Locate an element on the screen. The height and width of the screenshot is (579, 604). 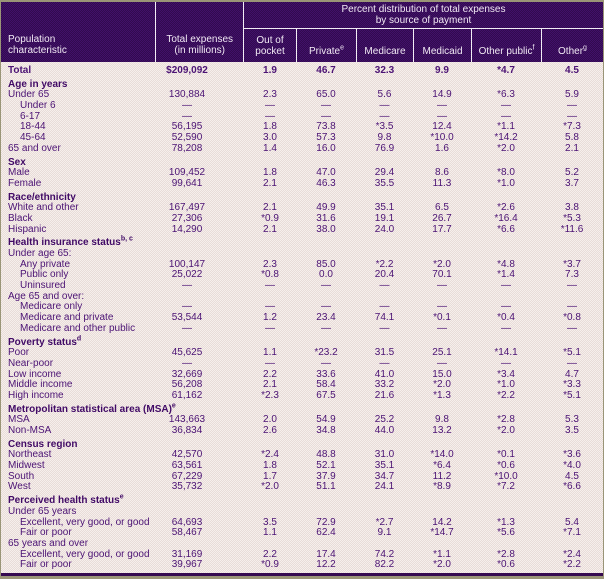
column-header-other: Otherg is located at coordinates (572, 45).